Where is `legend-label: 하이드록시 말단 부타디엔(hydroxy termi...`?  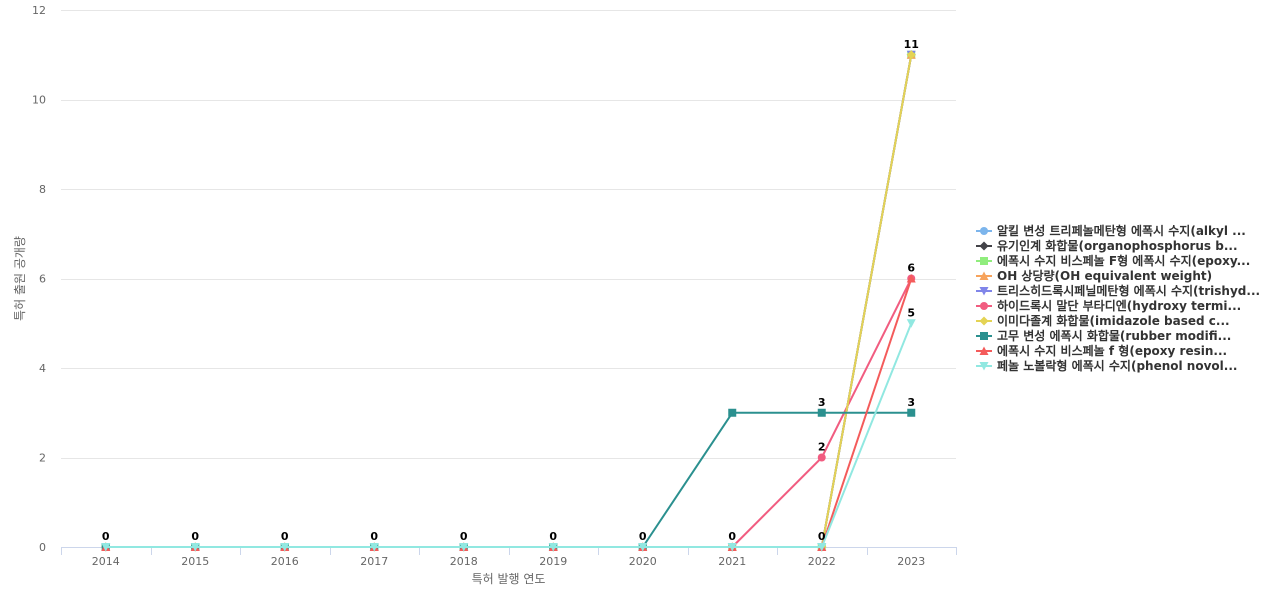
legend-label: 하이드록시 말단 부타디엔(hydroxy termi... is located at coordinates (1119, 305).